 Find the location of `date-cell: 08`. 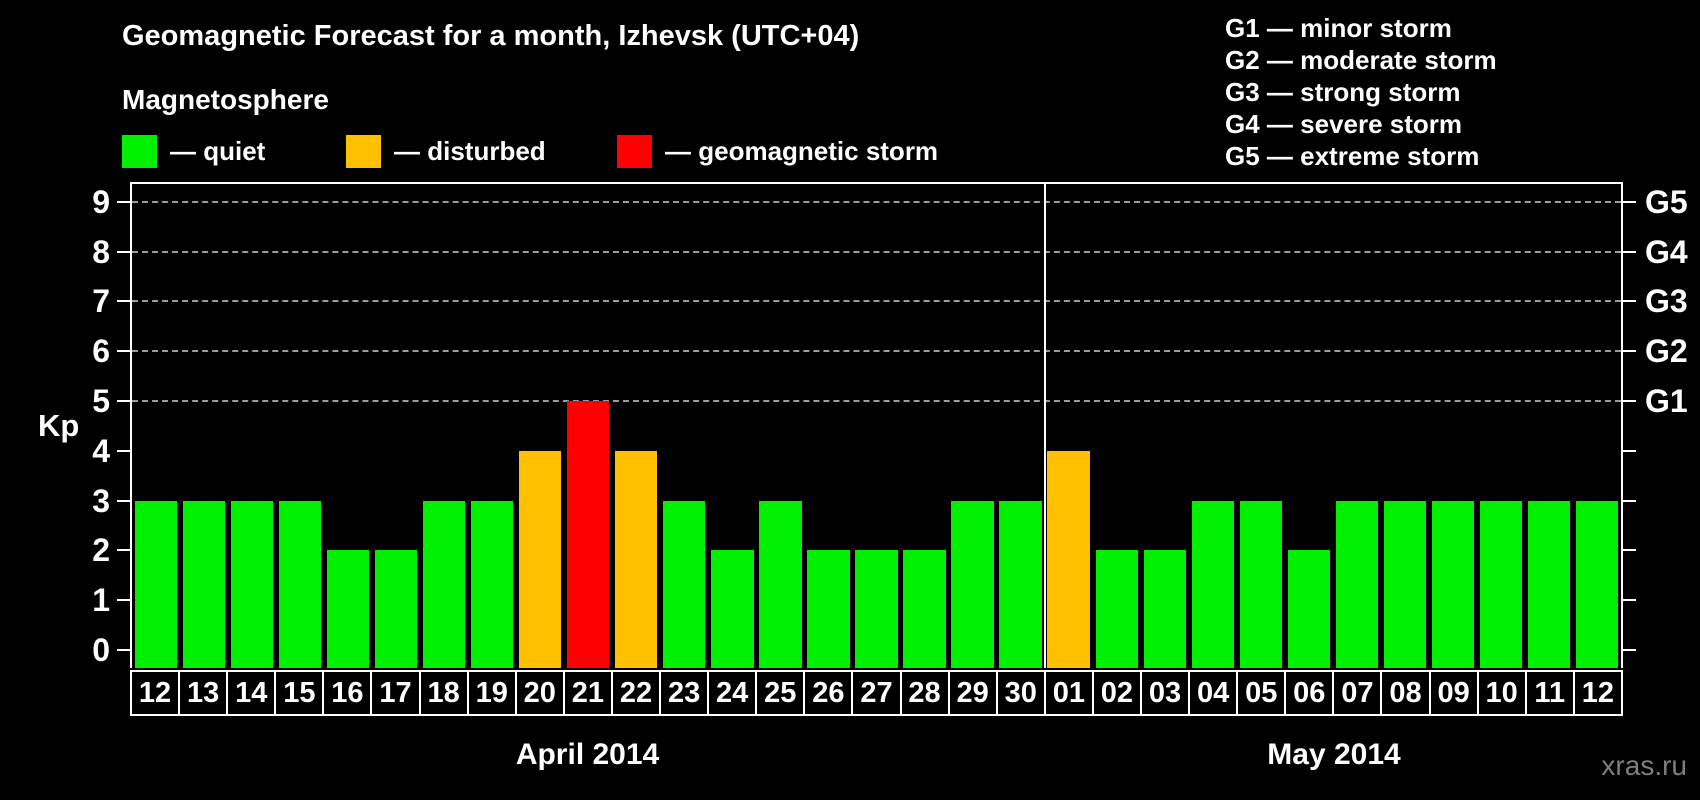

date-cell: 08 is located at coordinates (1405, 693).